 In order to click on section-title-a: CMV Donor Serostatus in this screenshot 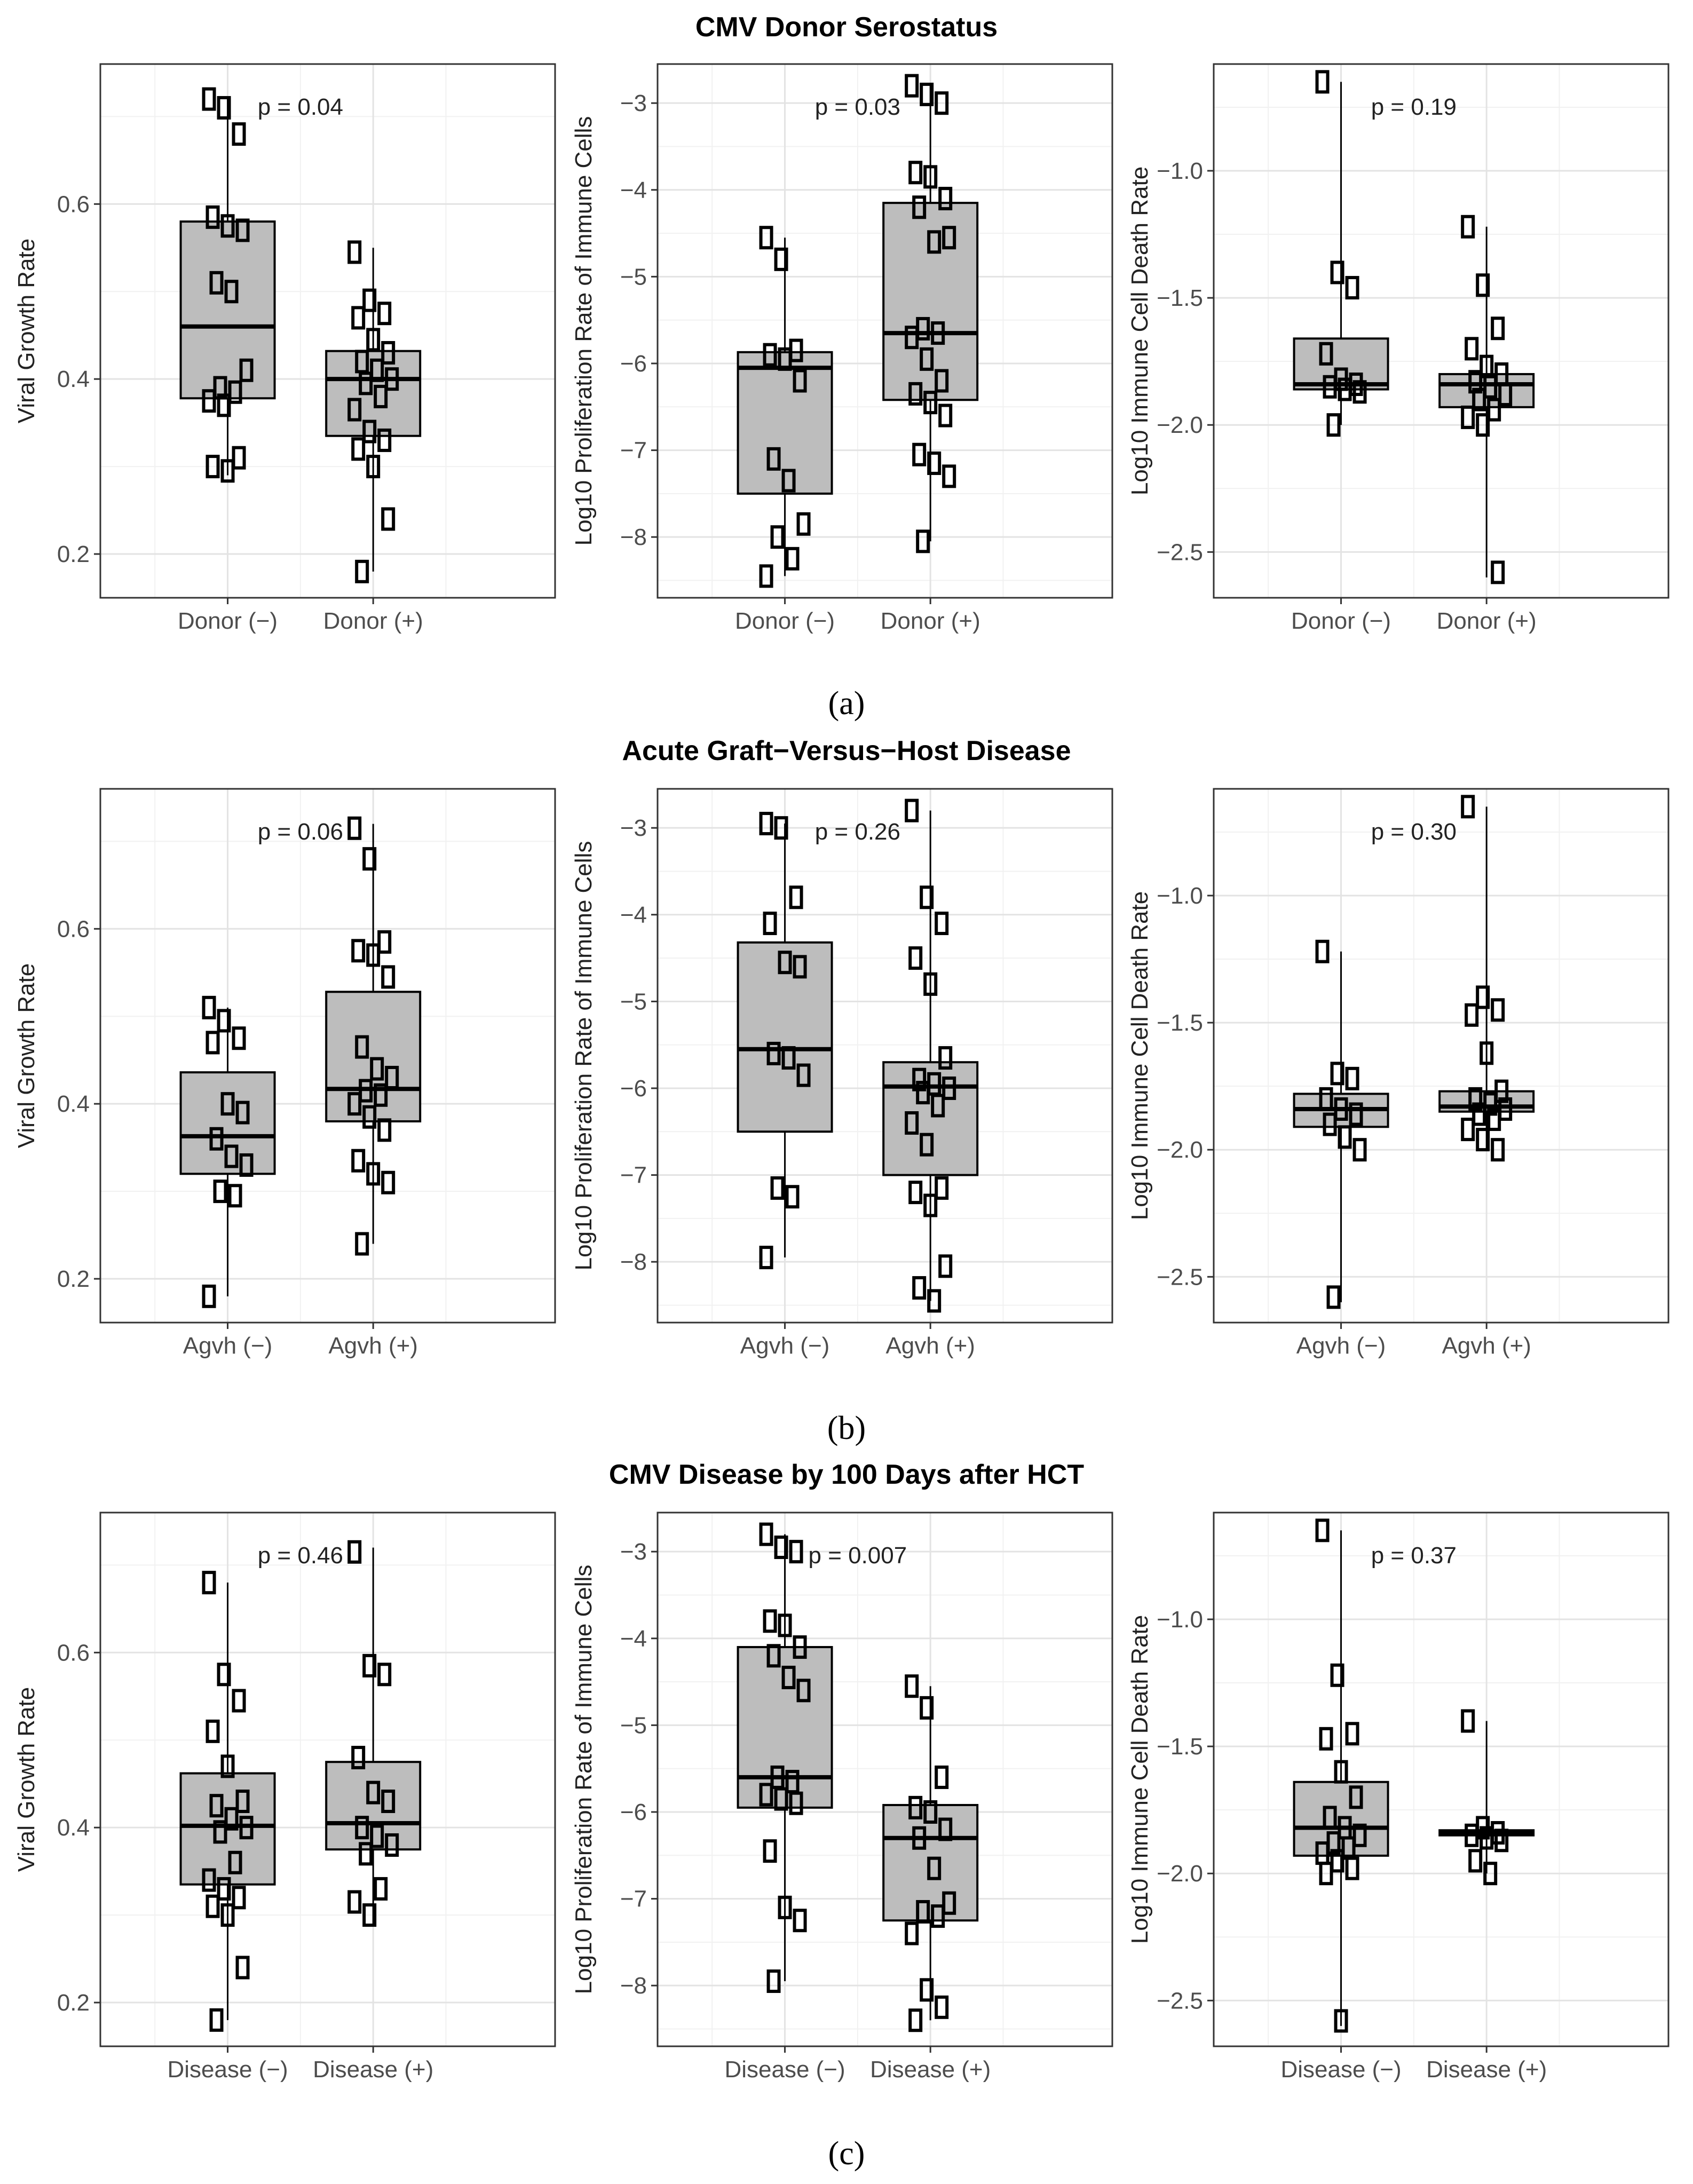, I will do `click(846, 27)`.